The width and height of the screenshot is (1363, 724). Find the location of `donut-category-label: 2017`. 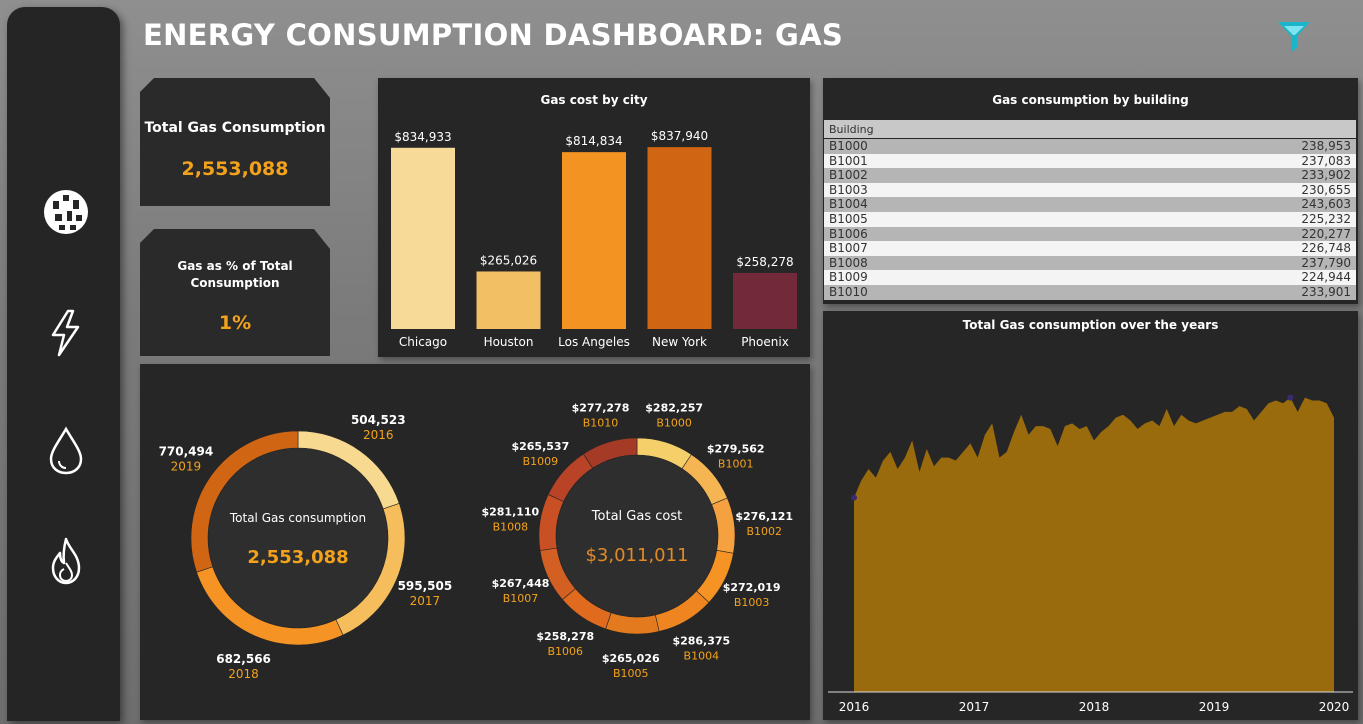

donut-category-label: 2017 is located at coordinates (425, 601).